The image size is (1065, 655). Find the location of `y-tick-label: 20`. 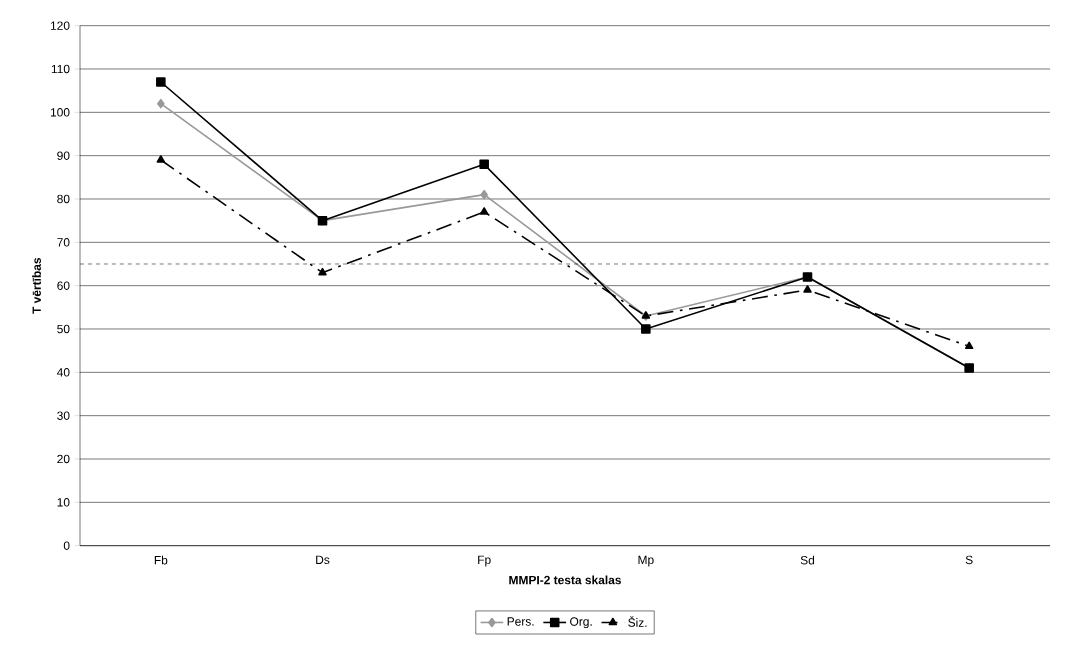

y-tick-label: 20 is located at coordinates (63, 459).